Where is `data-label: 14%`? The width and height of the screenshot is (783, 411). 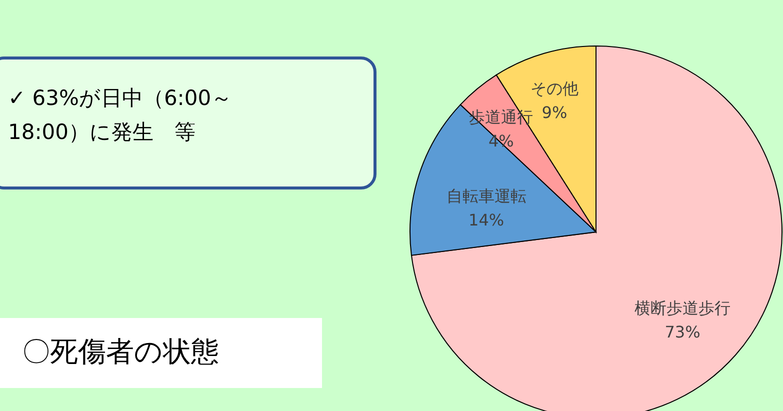 data-label: 14% is located at coordinates (486, 220).